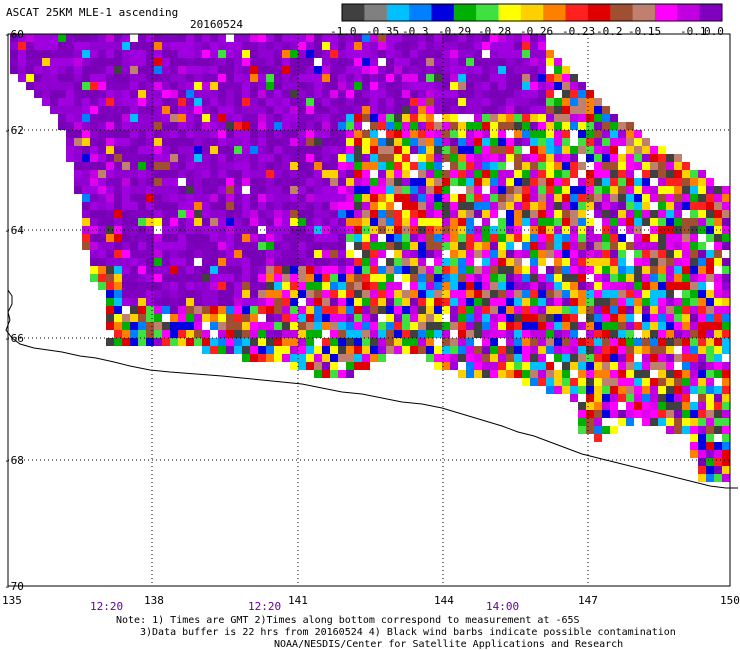 This screenshot has height=650, width=740. Describe the element at coordinates (644, 12) in the screenshot. I see `colorbar-swatch` at that location.